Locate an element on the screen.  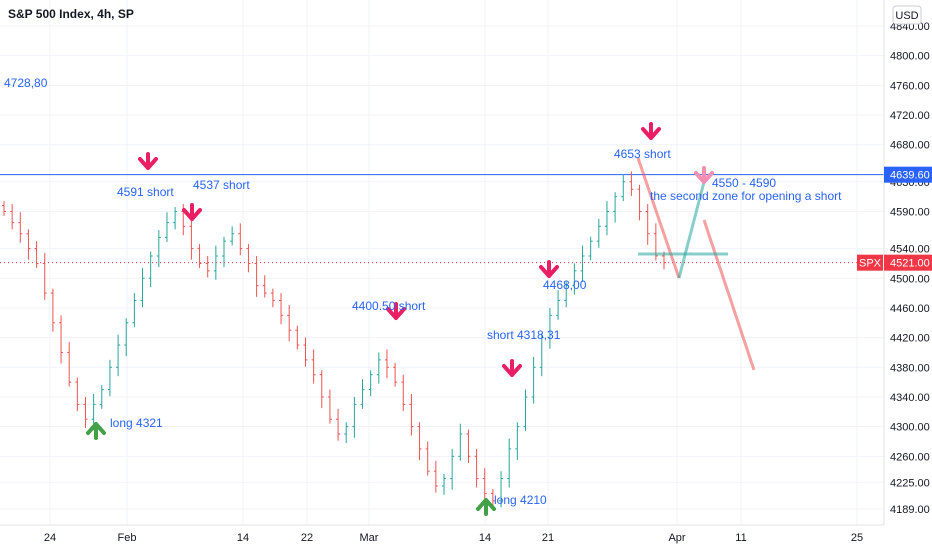
price-tag is located at coordinates (908, 262).